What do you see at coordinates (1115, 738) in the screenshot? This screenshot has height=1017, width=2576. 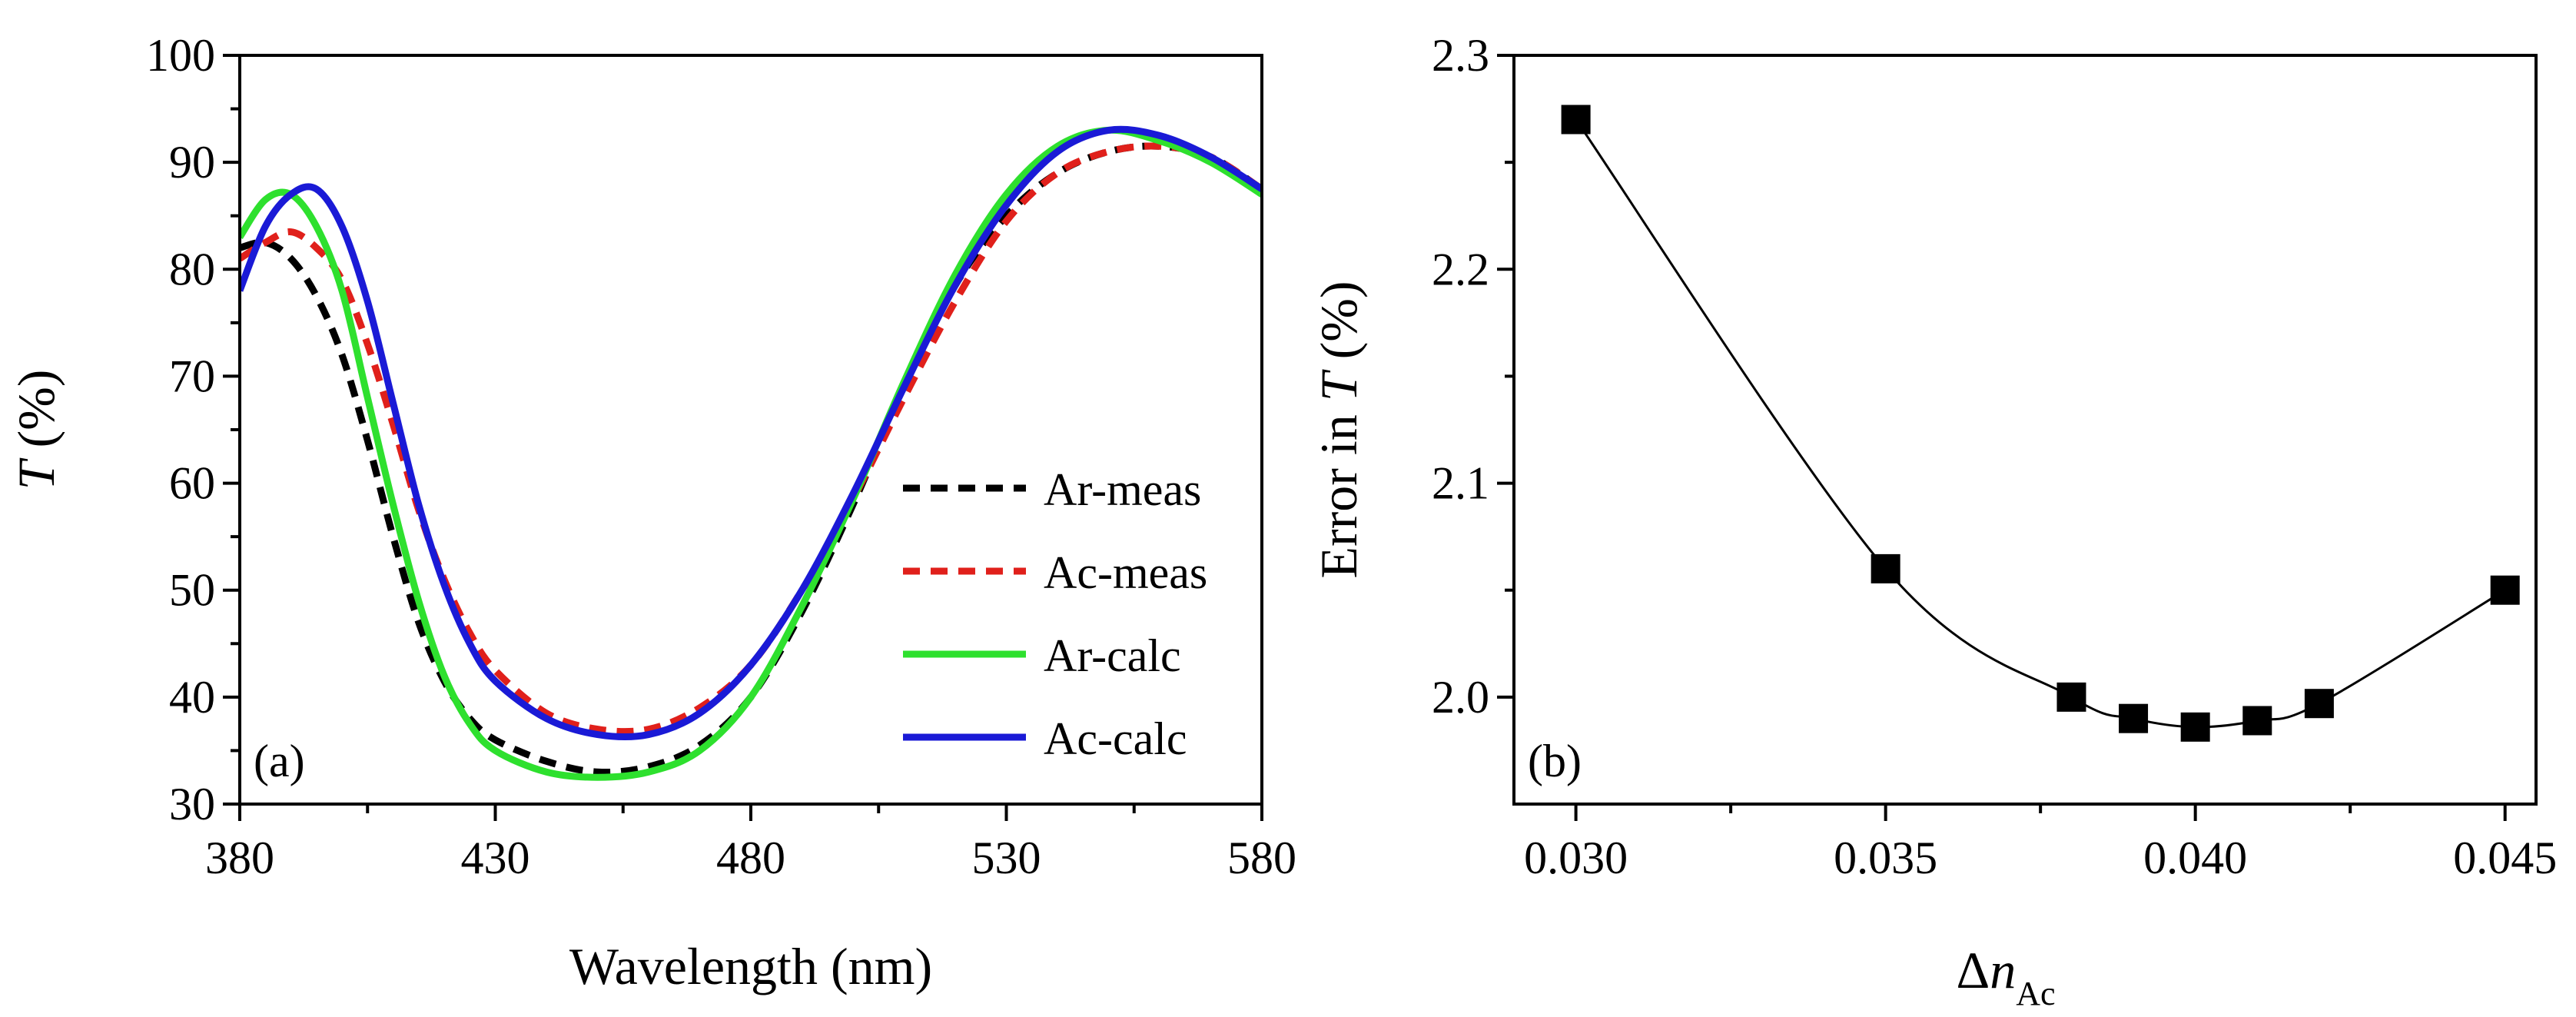 I see `legend-label-ac-calc: Ac-calc` at bounding box center [1115, 738].